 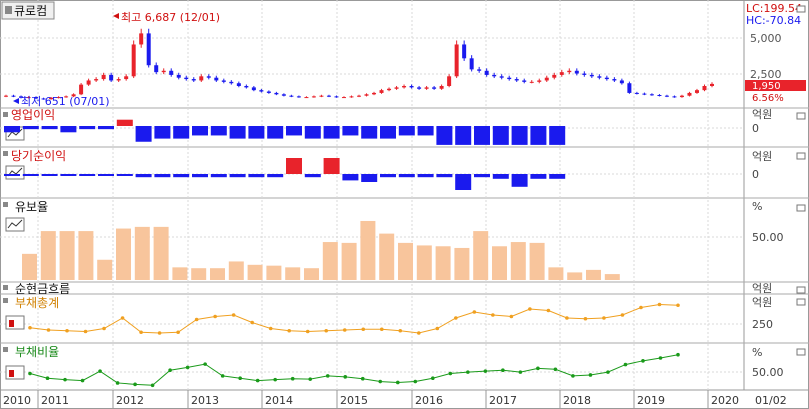 I want to click on x-tick-label: 2015, so click(x=354, y=400).